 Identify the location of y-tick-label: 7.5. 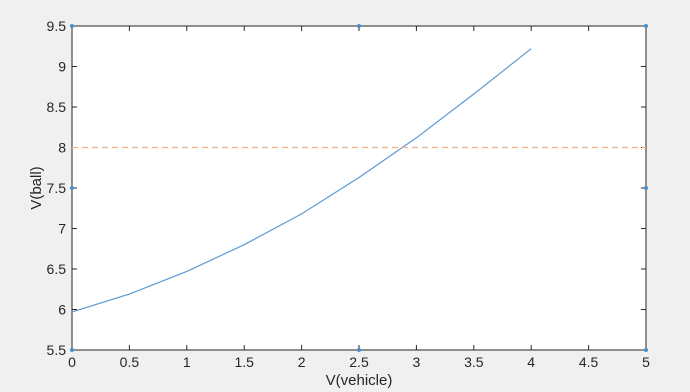
(57, 188).